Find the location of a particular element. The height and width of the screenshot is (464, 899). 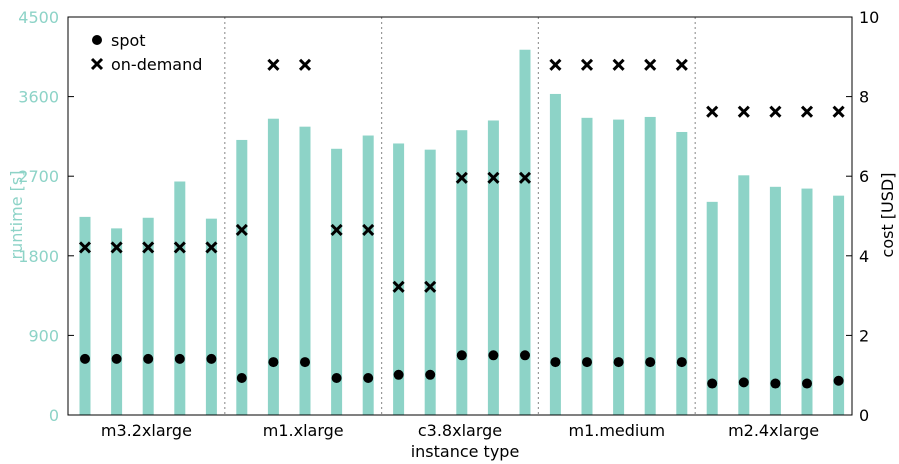

spot-point-m1.xlarge-2 is located at coordinates (273, 362).